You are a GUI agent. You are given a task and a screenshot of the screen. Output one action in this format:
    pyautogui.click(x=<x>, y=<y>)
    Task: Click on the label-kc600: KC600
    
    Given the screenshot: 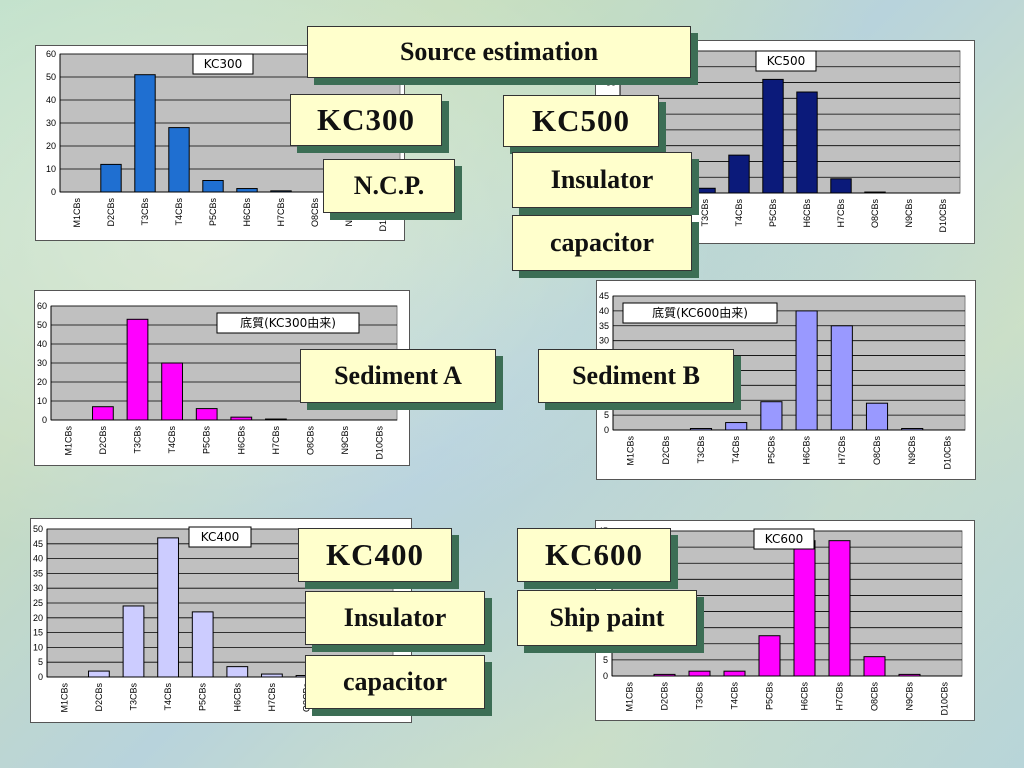 What is the action you would take?
    pyautogui.click(x=594, y=555)
    